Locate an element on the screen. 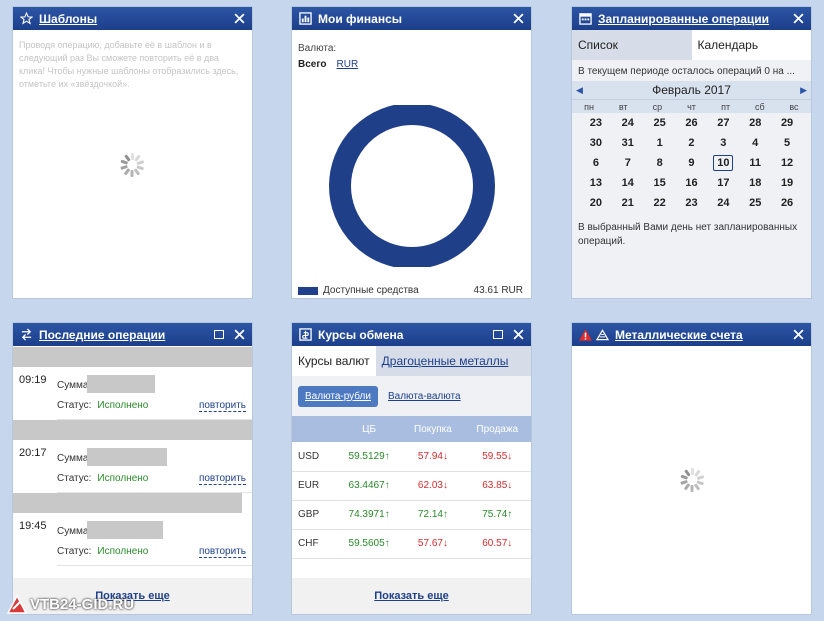  buy-rate: 57.67↓ is located at coordinates (433, 544).